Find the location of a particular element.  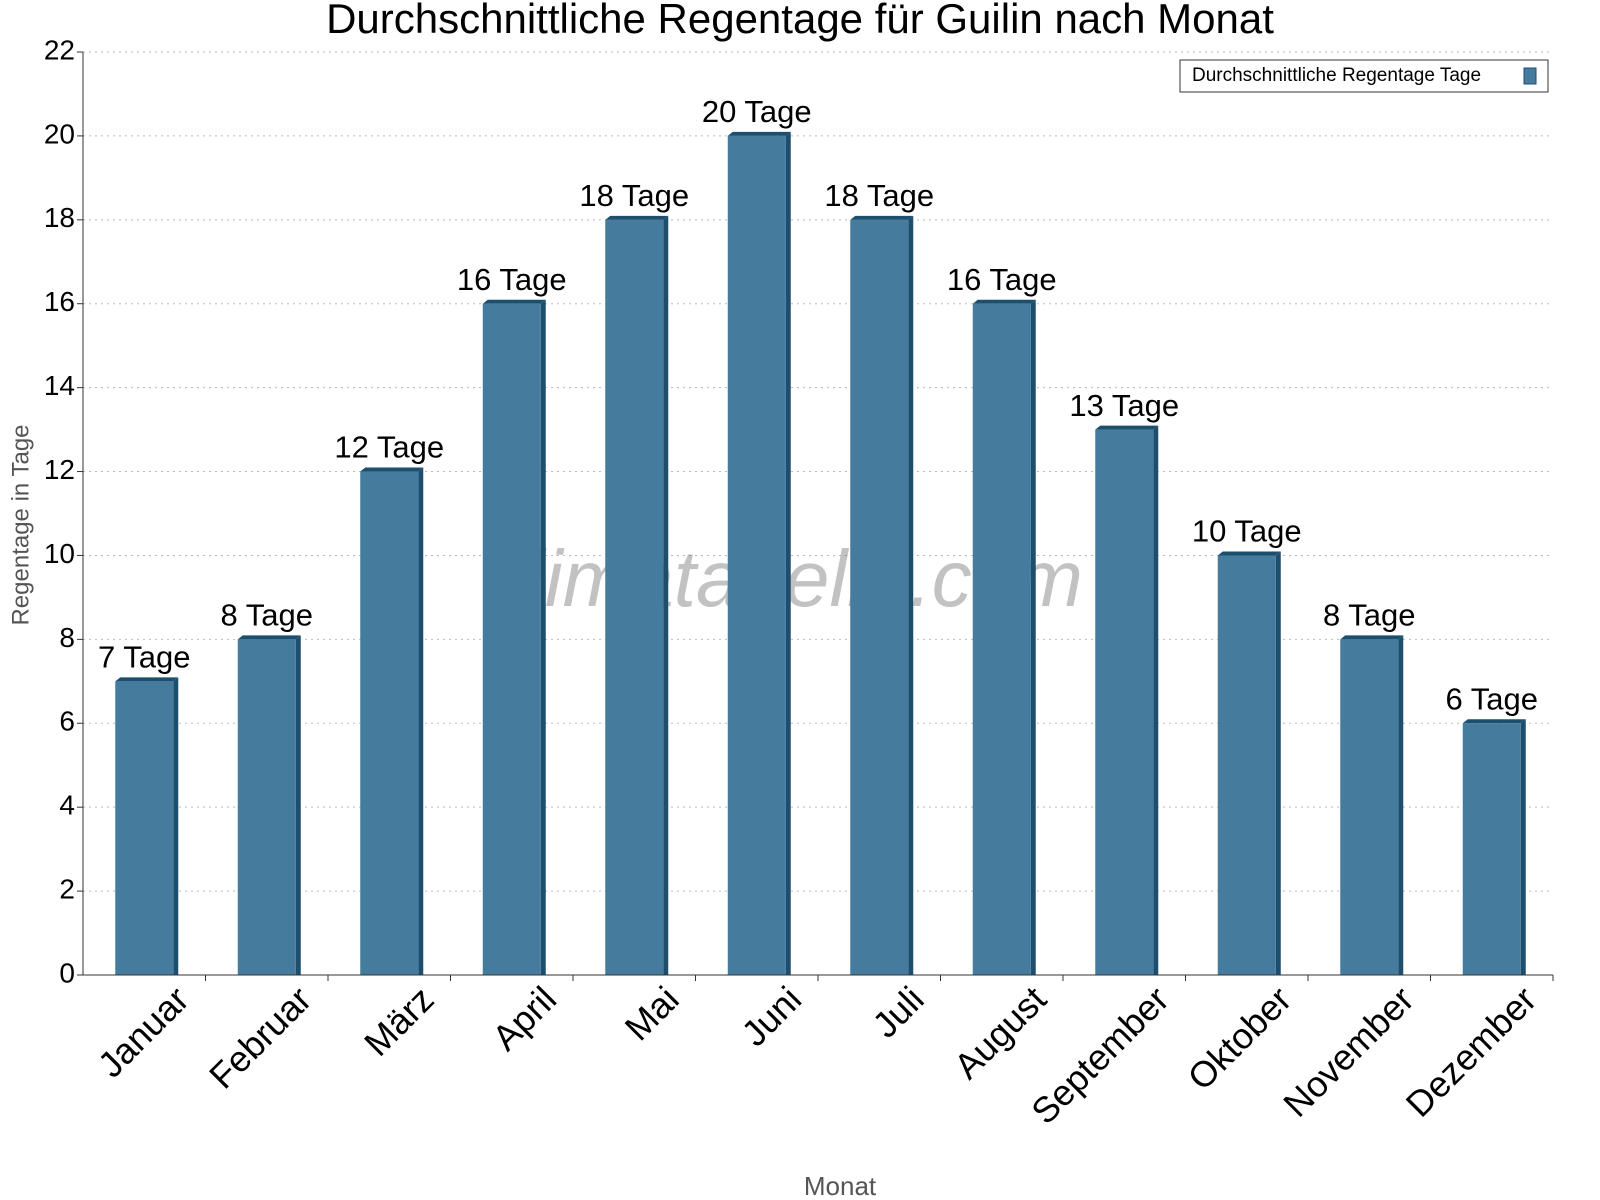

y-tick-label: 22 is located at coordinates (59, 49).